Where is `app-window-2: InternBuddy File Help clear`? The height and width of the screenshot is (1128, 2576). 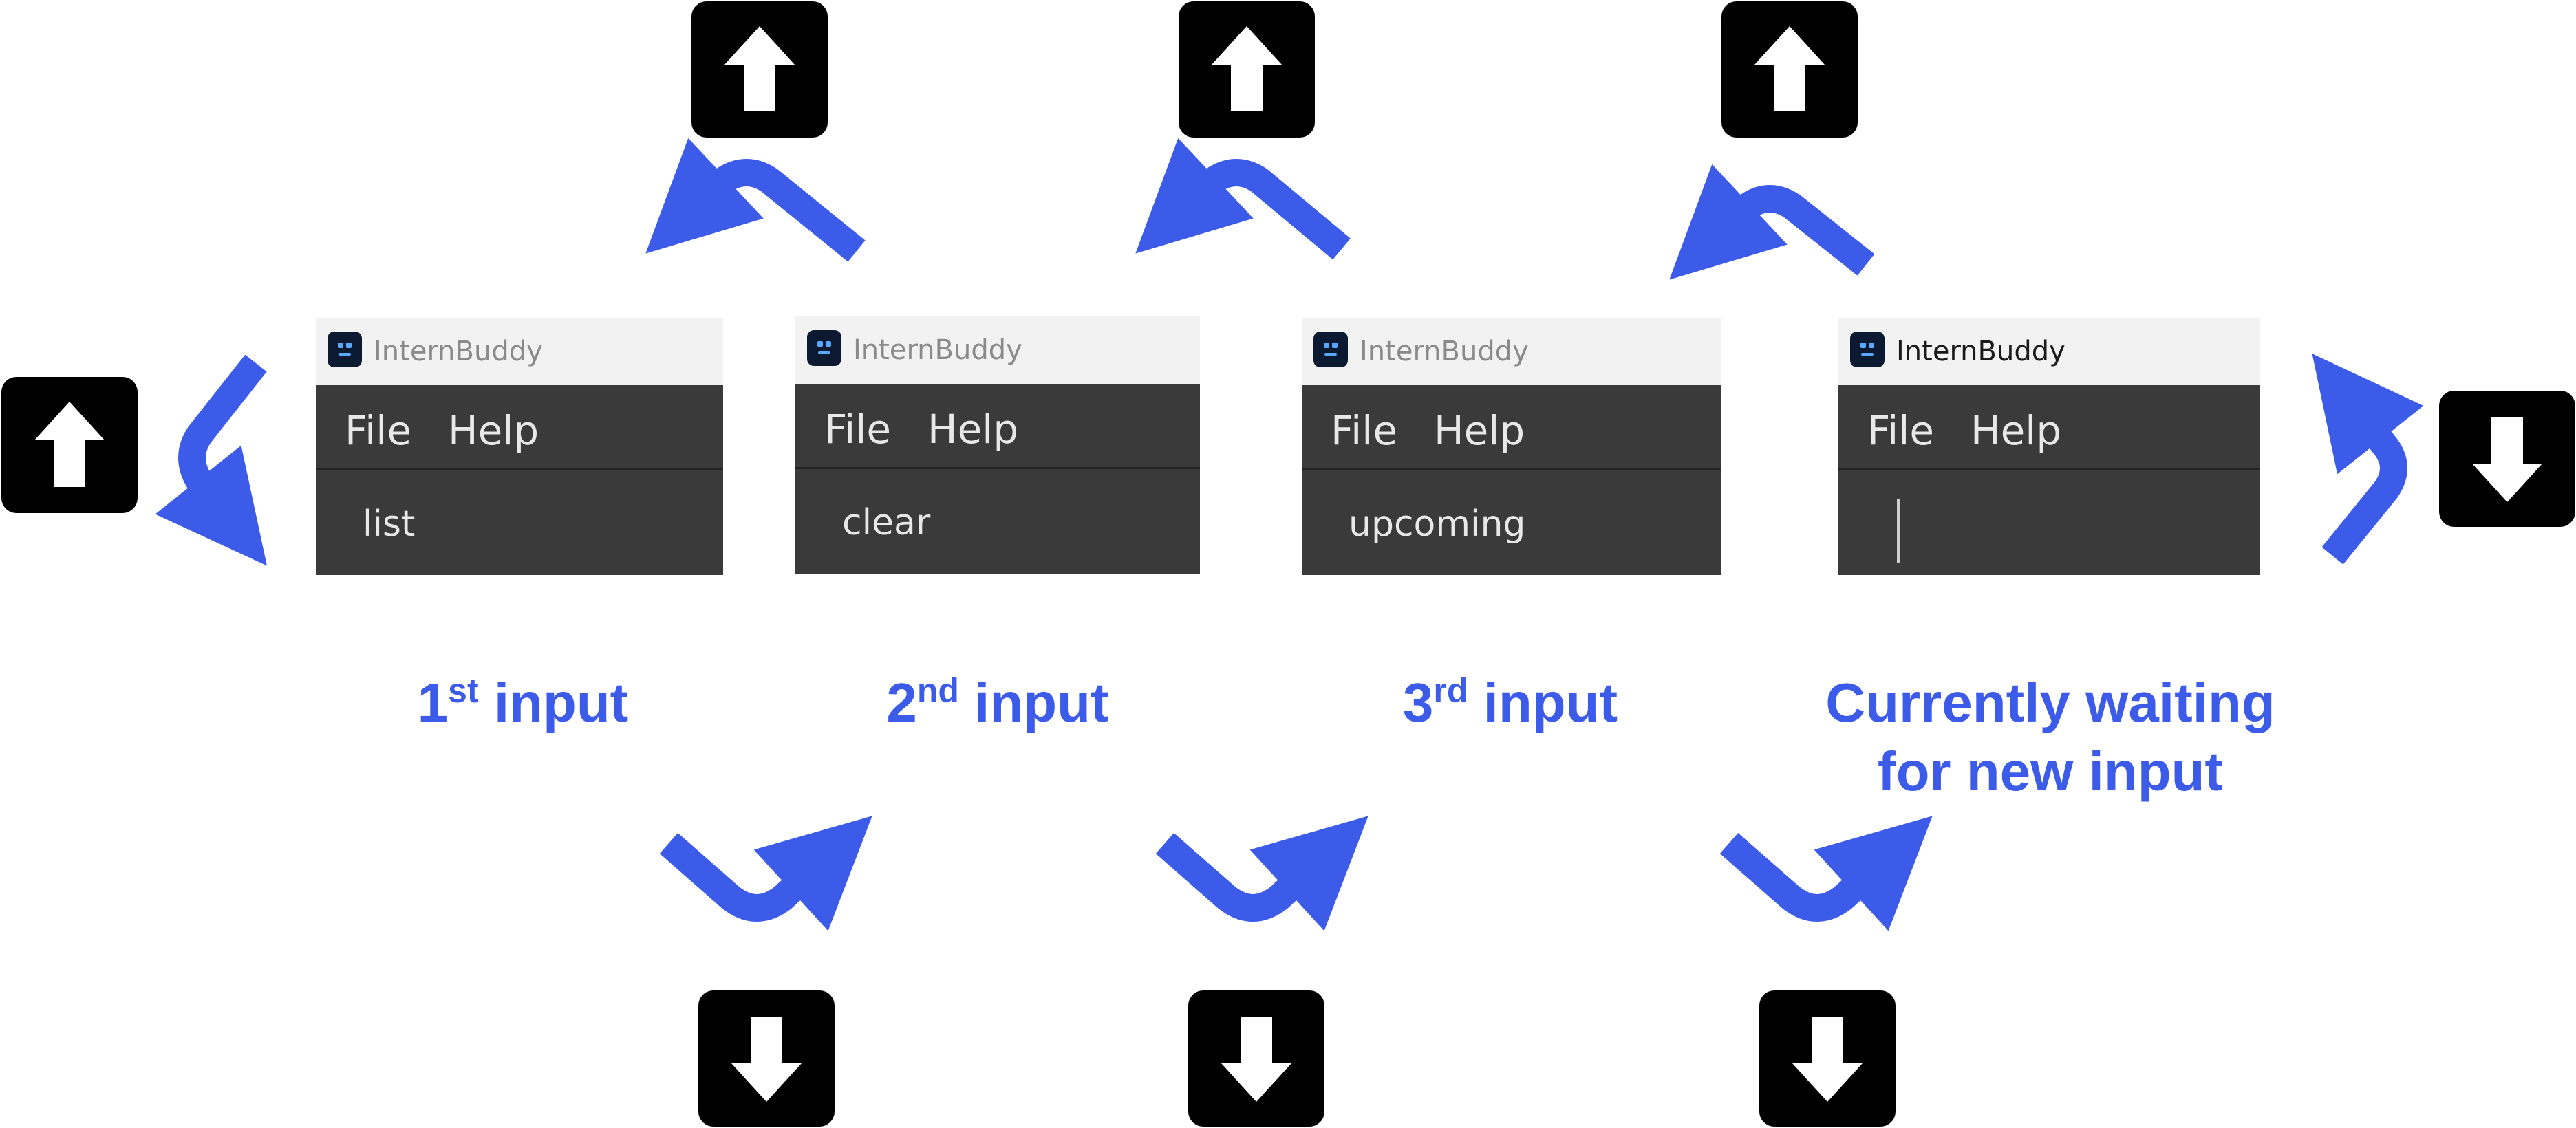
app-window-2: InternBuddy File Help clear is located at coordinates (997, 445).